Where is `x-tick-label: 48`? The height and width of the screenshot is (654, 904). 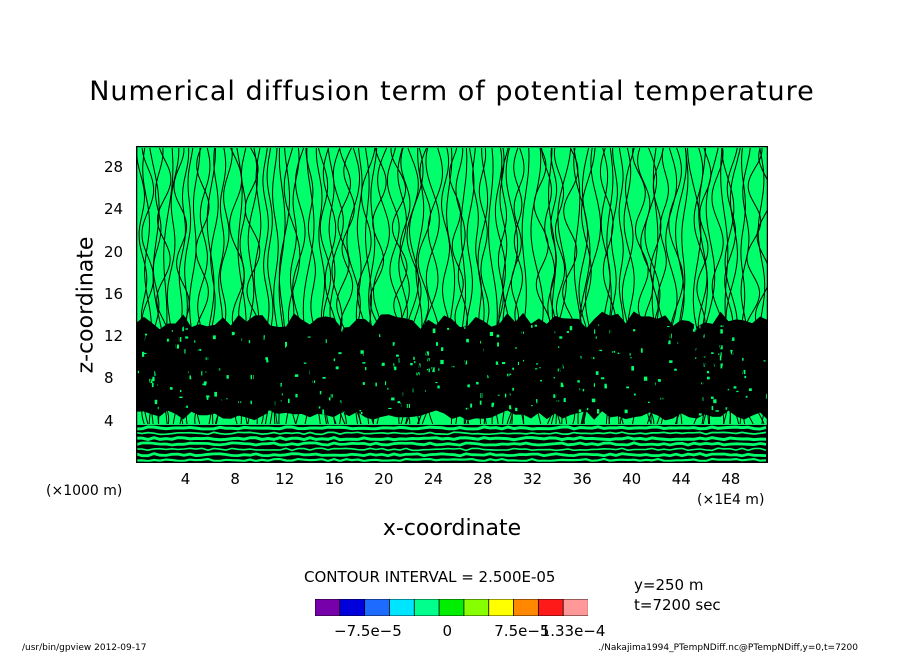 x-tick-label: 48 is located at coordinates (731, 479).